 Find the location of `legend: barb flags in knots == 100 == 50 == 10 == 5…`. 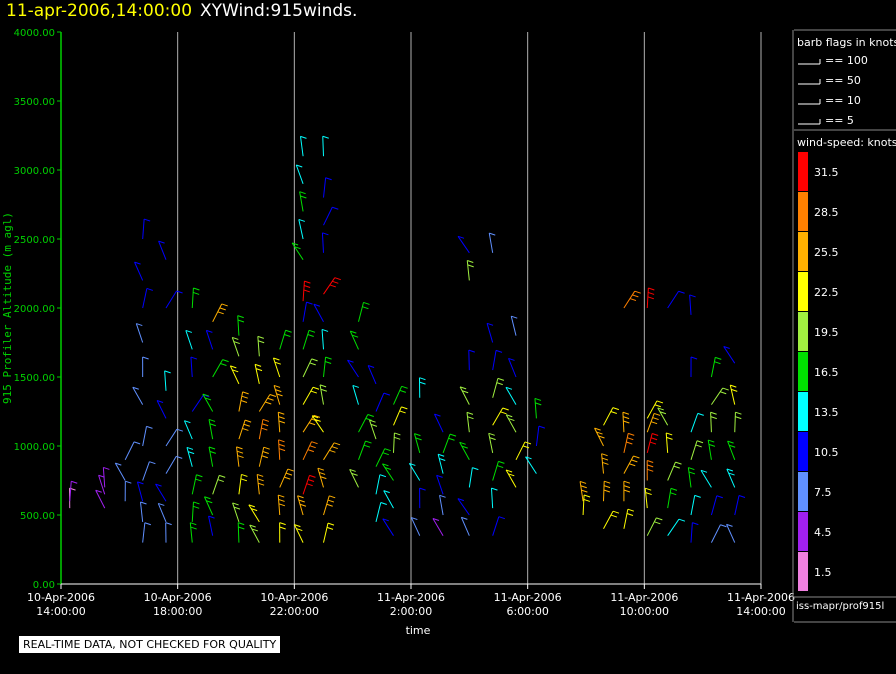

legend: barb flags in knots == 100 == 50 == 10 == 5… is located at coordinates (844, 326).